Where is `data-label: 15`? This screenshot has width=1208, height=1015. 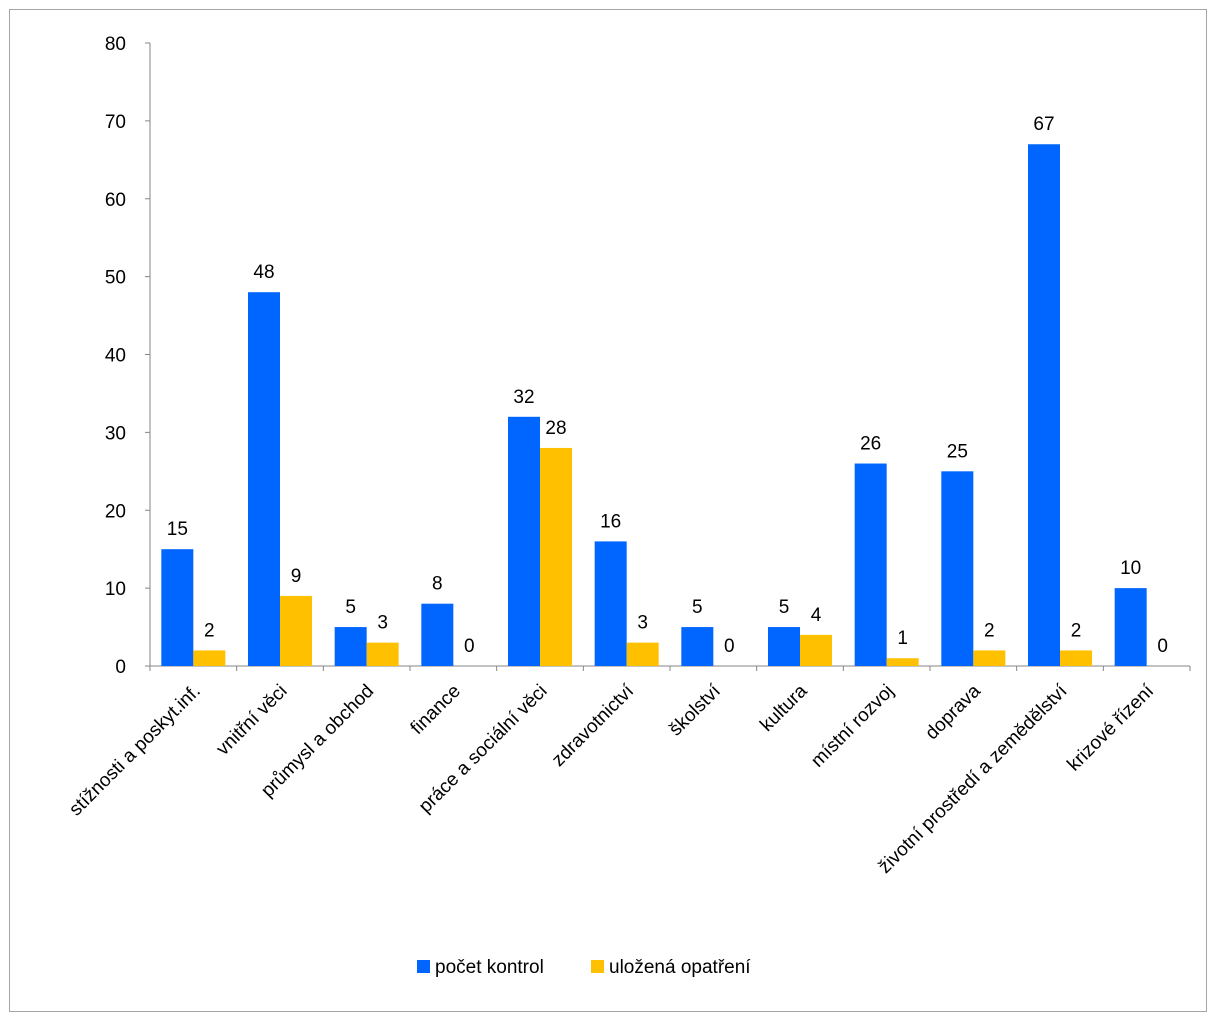
data-label: 15 is located at coordinates (177, 529).